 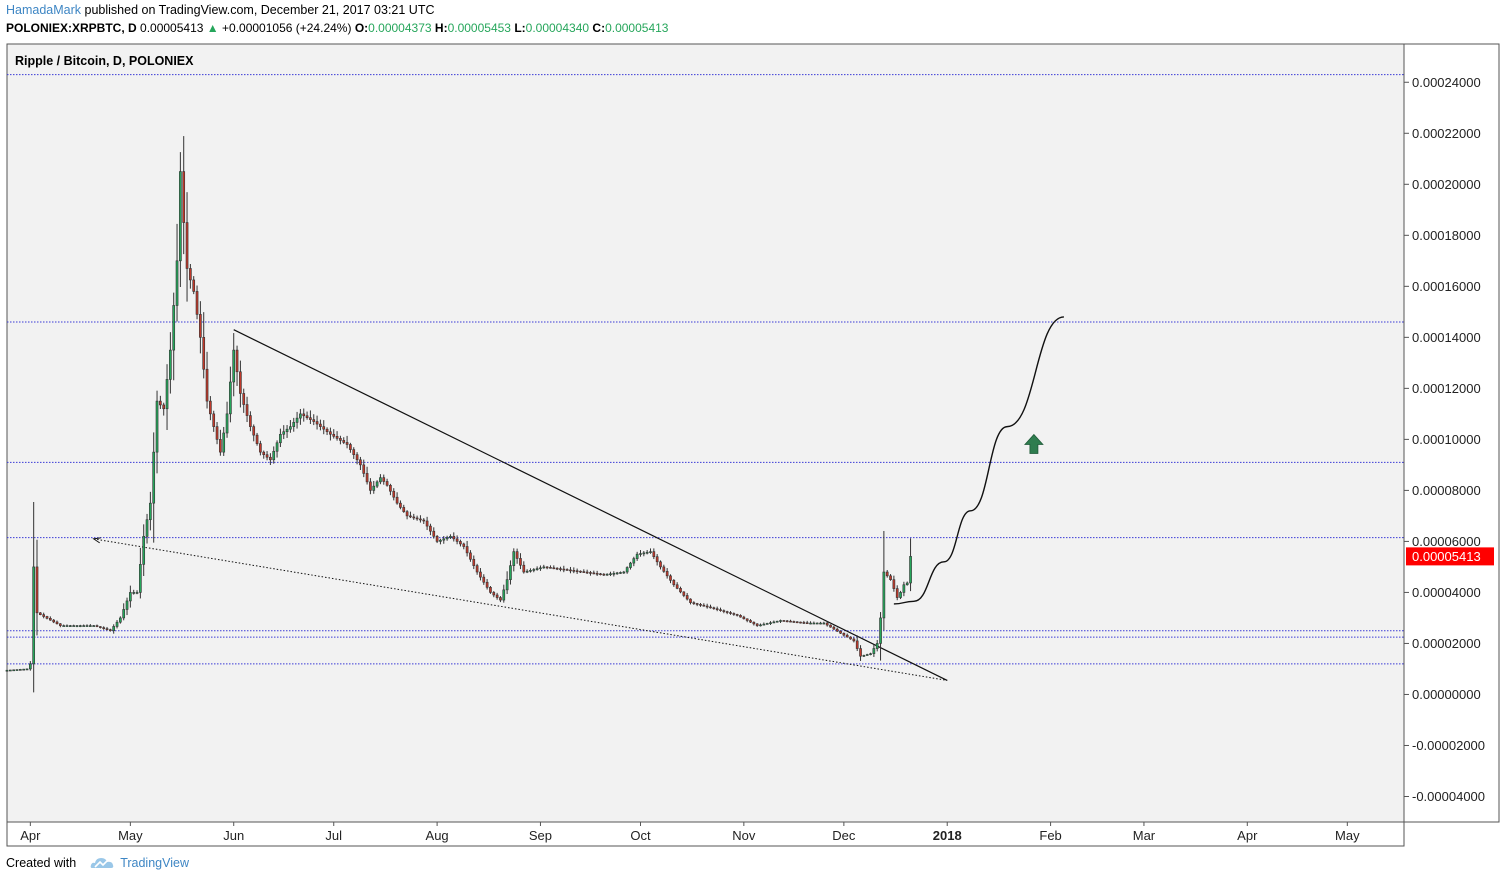 What do you see at coordinates (233, 835) in the screenshot?
I see `x-tick-label: Jun` at bounding box center [233, 835].